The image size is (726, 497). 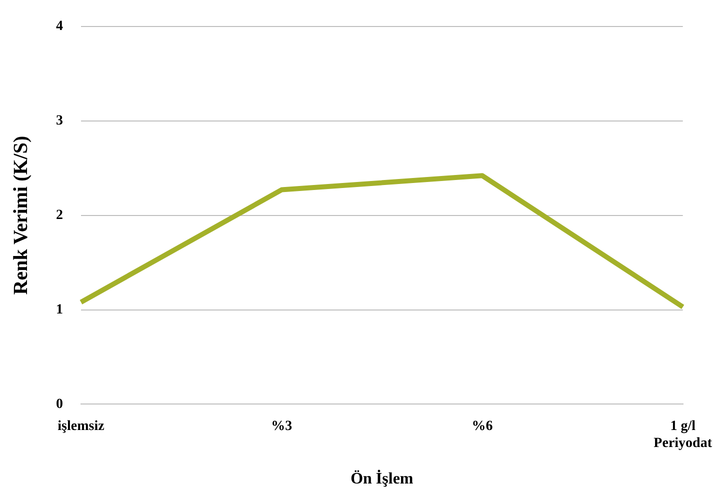 I want to click on x-tick-label: 1 g/l Periyodat, so click(x=683, y=435).